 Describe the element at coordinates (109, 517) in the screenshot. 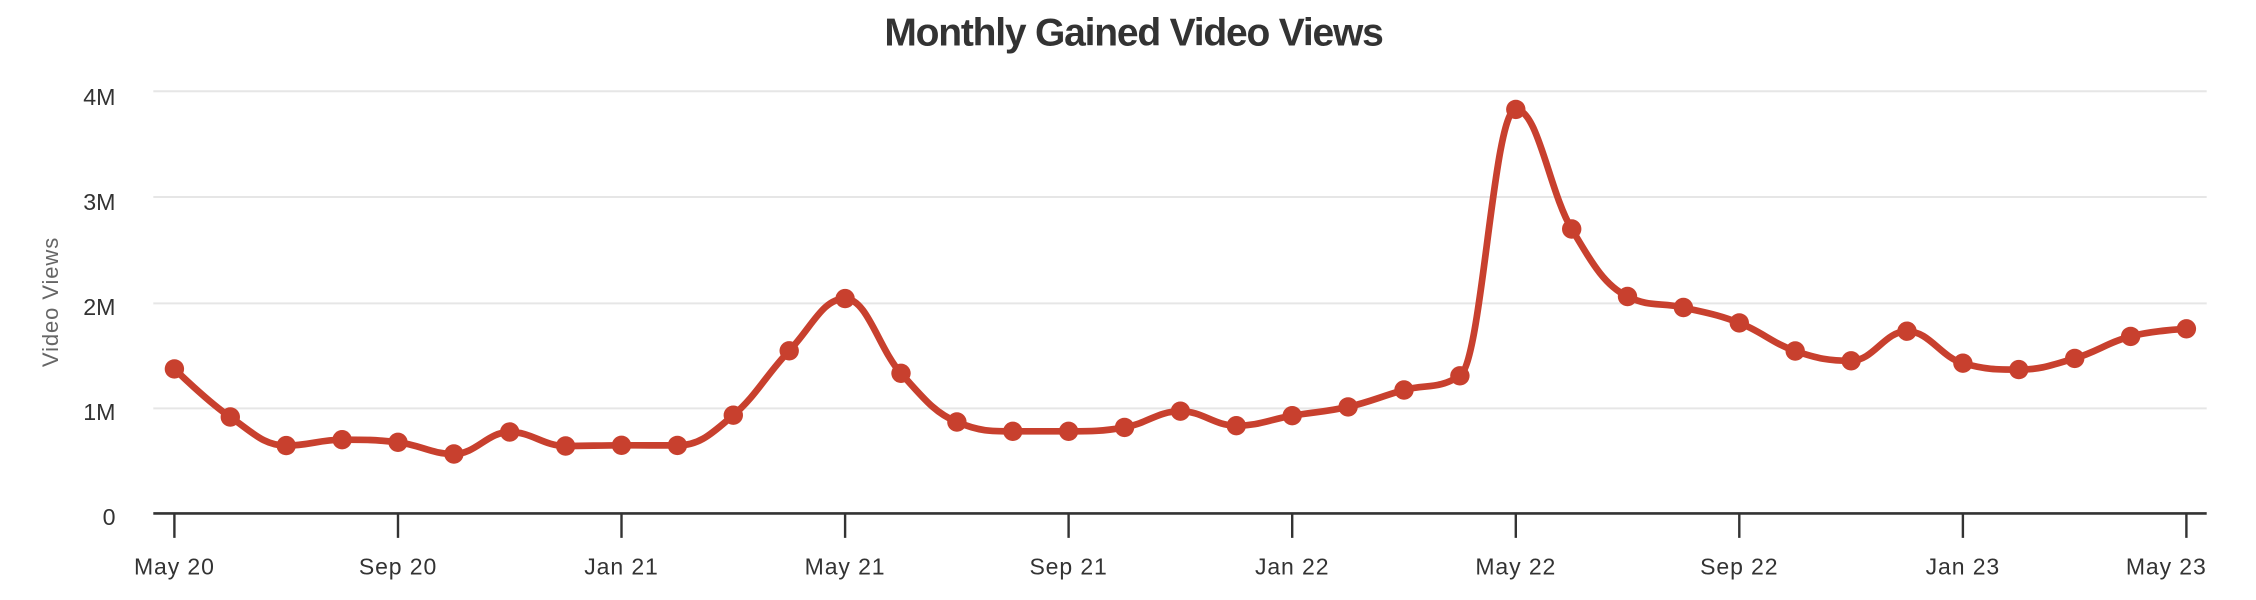

I see `svg-text: 0` at that location.